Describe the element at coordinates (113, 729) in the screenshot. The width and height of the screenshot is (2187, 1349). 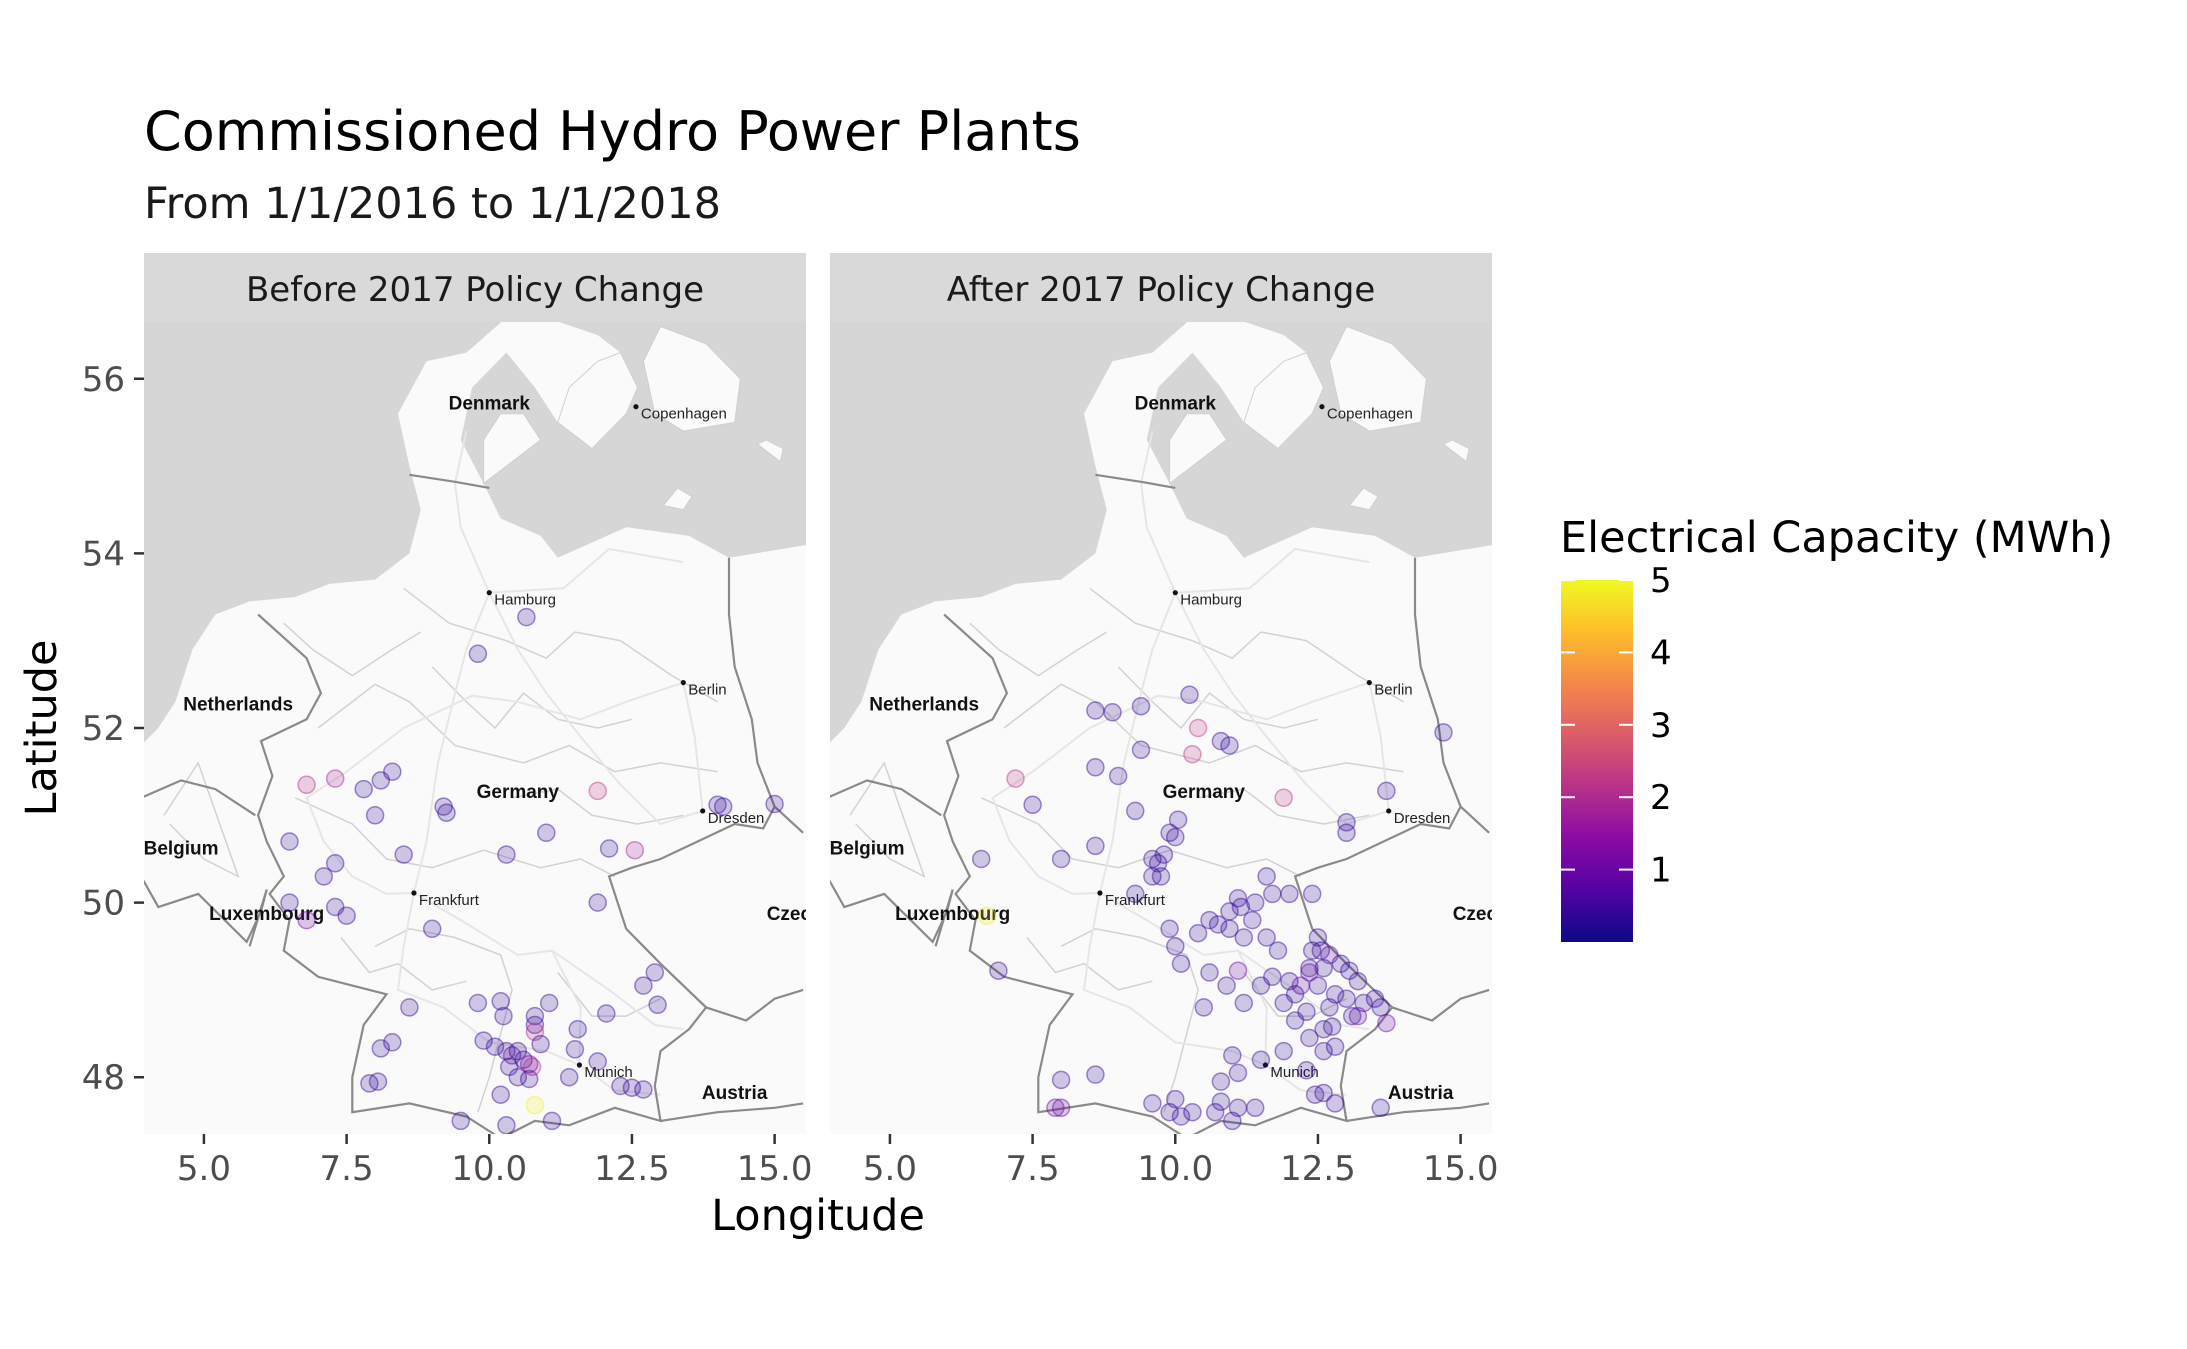
I see `y-axis: 48 50 52 54 56` at that location.